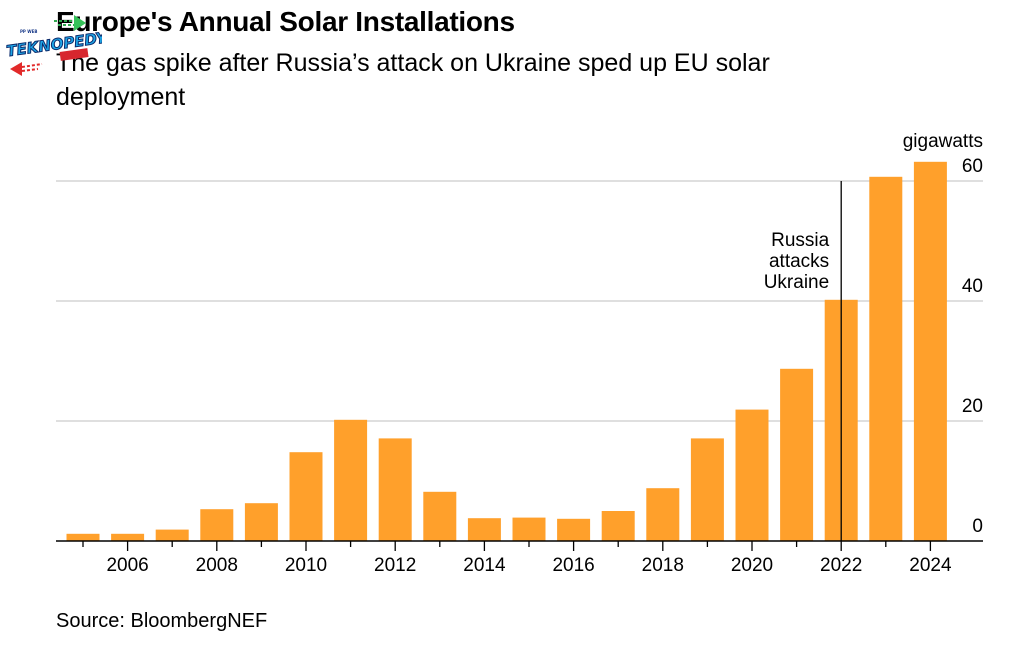  Describe the element at coordinates (484, 529) in the screenshot. I see `bar-2014` at that location.